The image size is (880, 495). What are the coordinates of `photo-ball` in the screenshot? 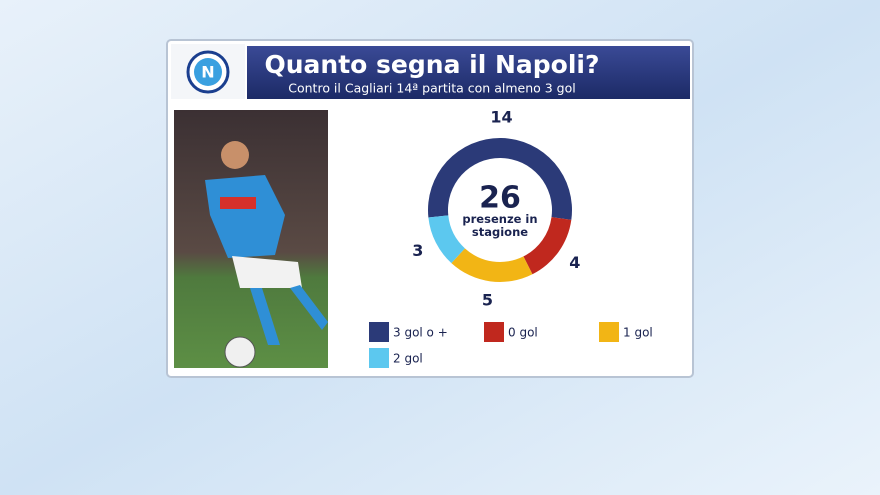 It's located at (240, 352).